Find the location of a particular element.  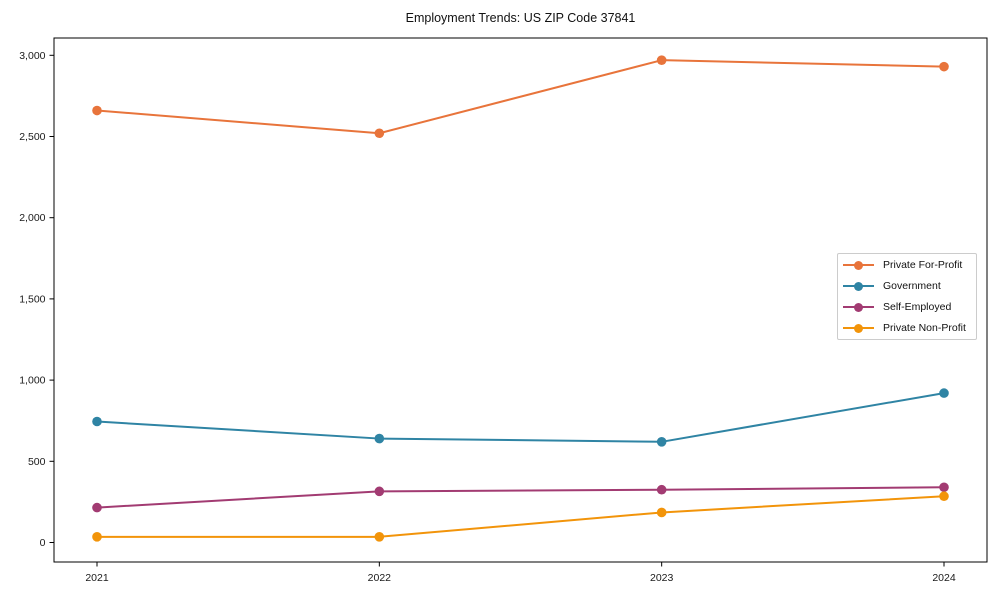

series-line-private-for-profit is located at coordinates (520, 97).